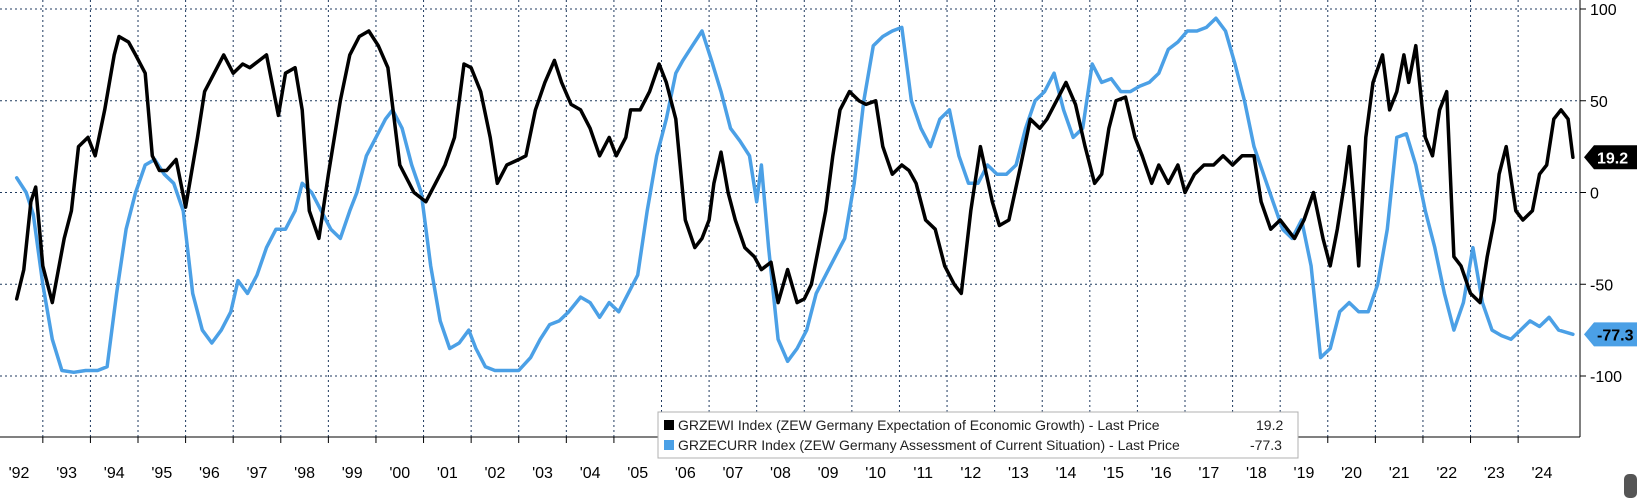 The image size is (1637, 502). Describe the element at coordinates (257, 473) in the screenshot. I see `x-tick-label: '97` at that location.